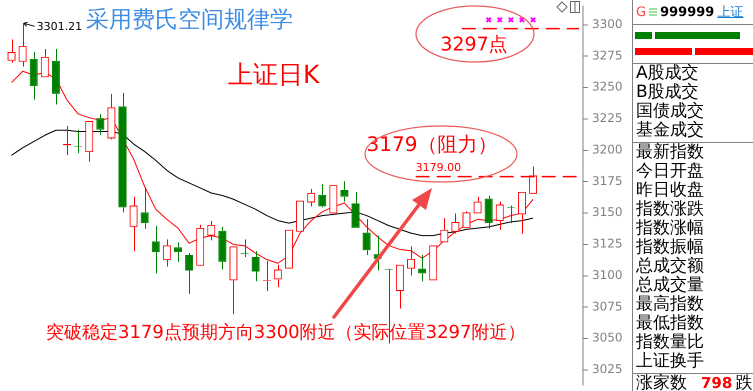  What do you see at coordinates (670, 323) in the screenshot?
I see `text: 最低指数` at bounding box center [670, 323].